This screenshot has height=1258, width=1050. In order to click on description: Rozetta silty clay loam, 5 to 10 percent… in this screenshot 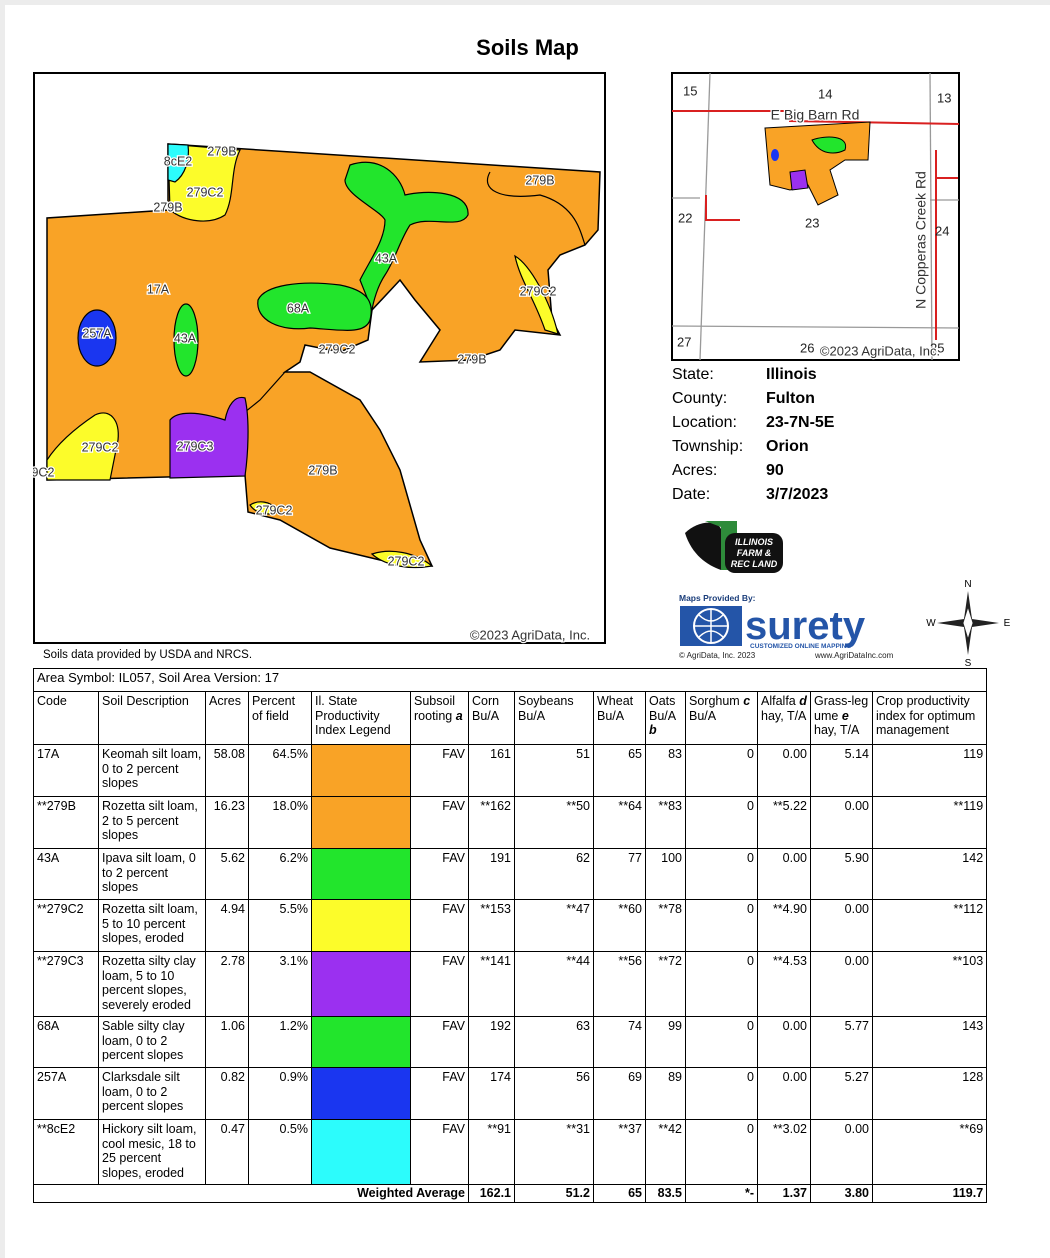, I will do `click(152, 984)`.